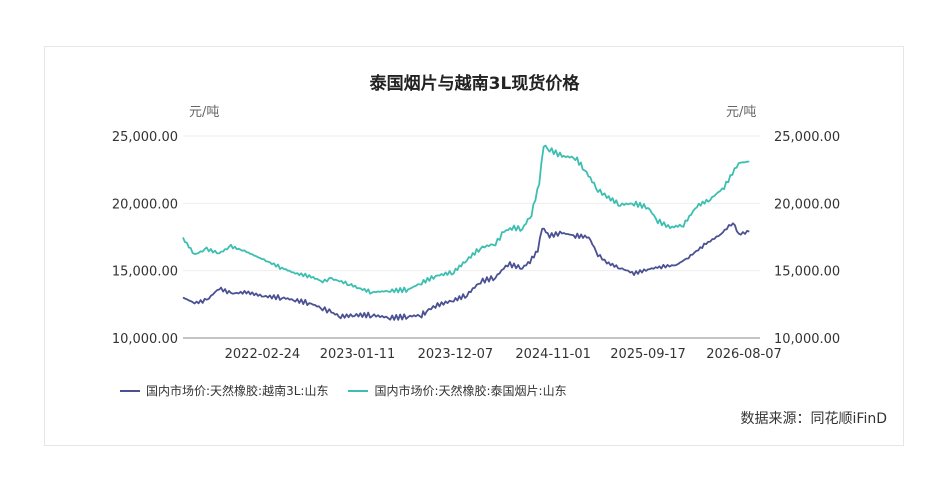 The height and width of the screenshot is (502, 949). I want to click on x-tick-label: 2023-12-07, so click(456, 354).